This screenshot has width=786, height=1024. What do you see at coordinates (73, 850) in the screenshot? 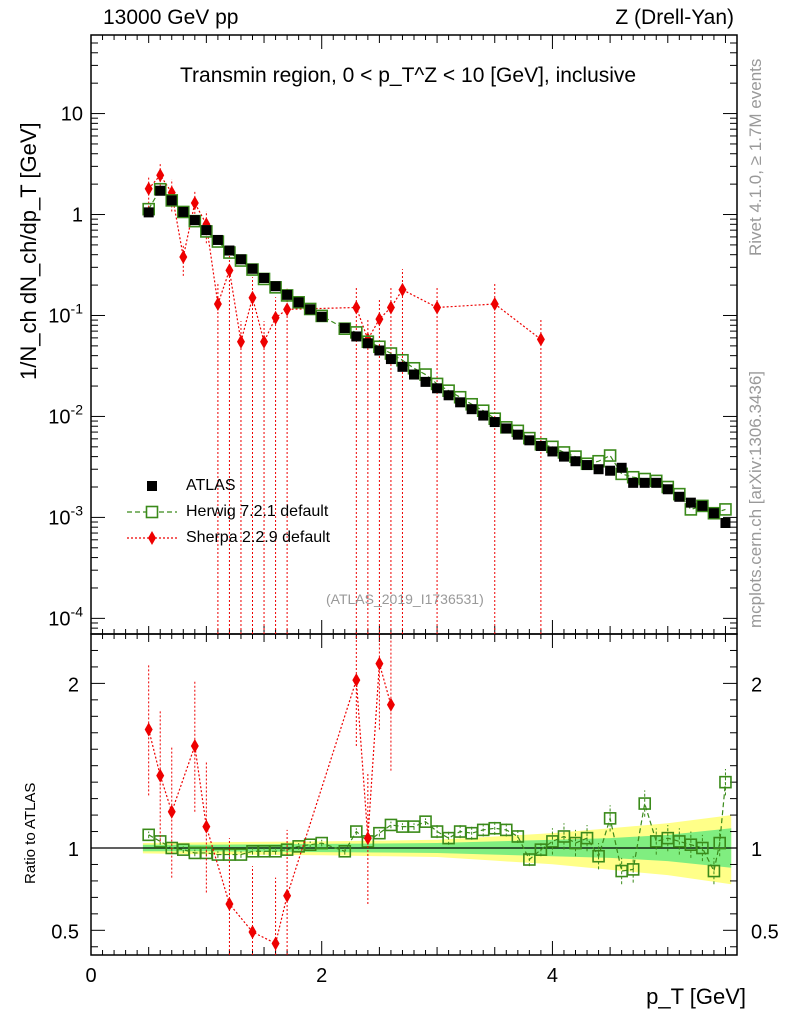
I see `ratio-y-tick-label: 1` at bounding box center [73, 850].